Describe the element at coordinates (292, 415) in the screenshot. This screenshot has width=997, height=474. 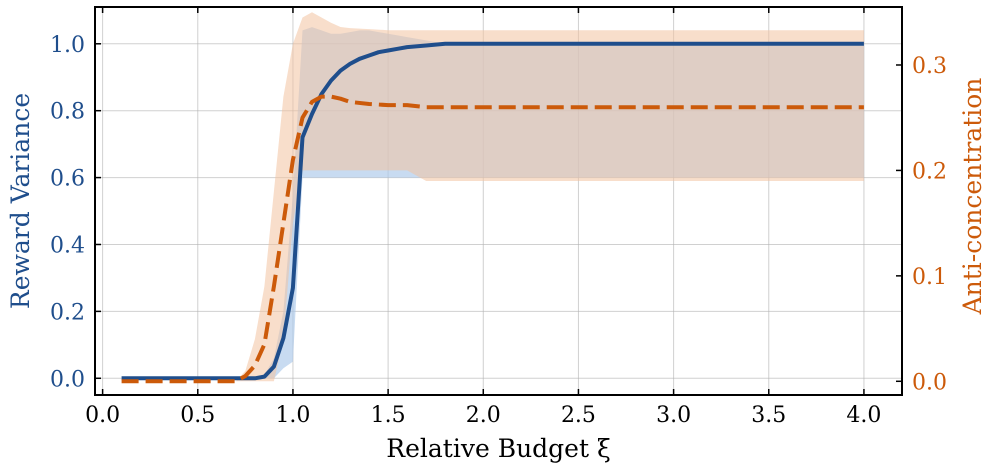
I see `x-tick-label: 1.0` at that location.